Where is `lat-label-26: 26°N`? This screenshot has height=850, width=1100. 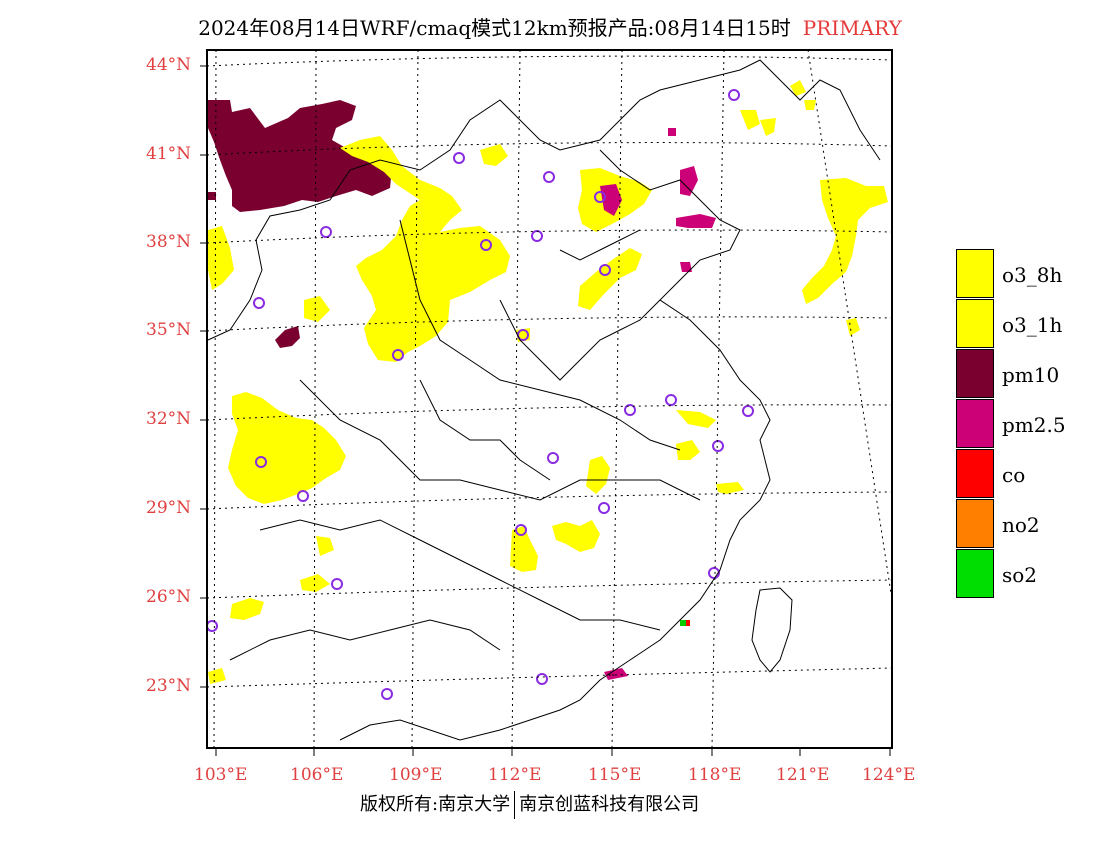
lat-label-26: 26°N is located at coordinates (169, 597).